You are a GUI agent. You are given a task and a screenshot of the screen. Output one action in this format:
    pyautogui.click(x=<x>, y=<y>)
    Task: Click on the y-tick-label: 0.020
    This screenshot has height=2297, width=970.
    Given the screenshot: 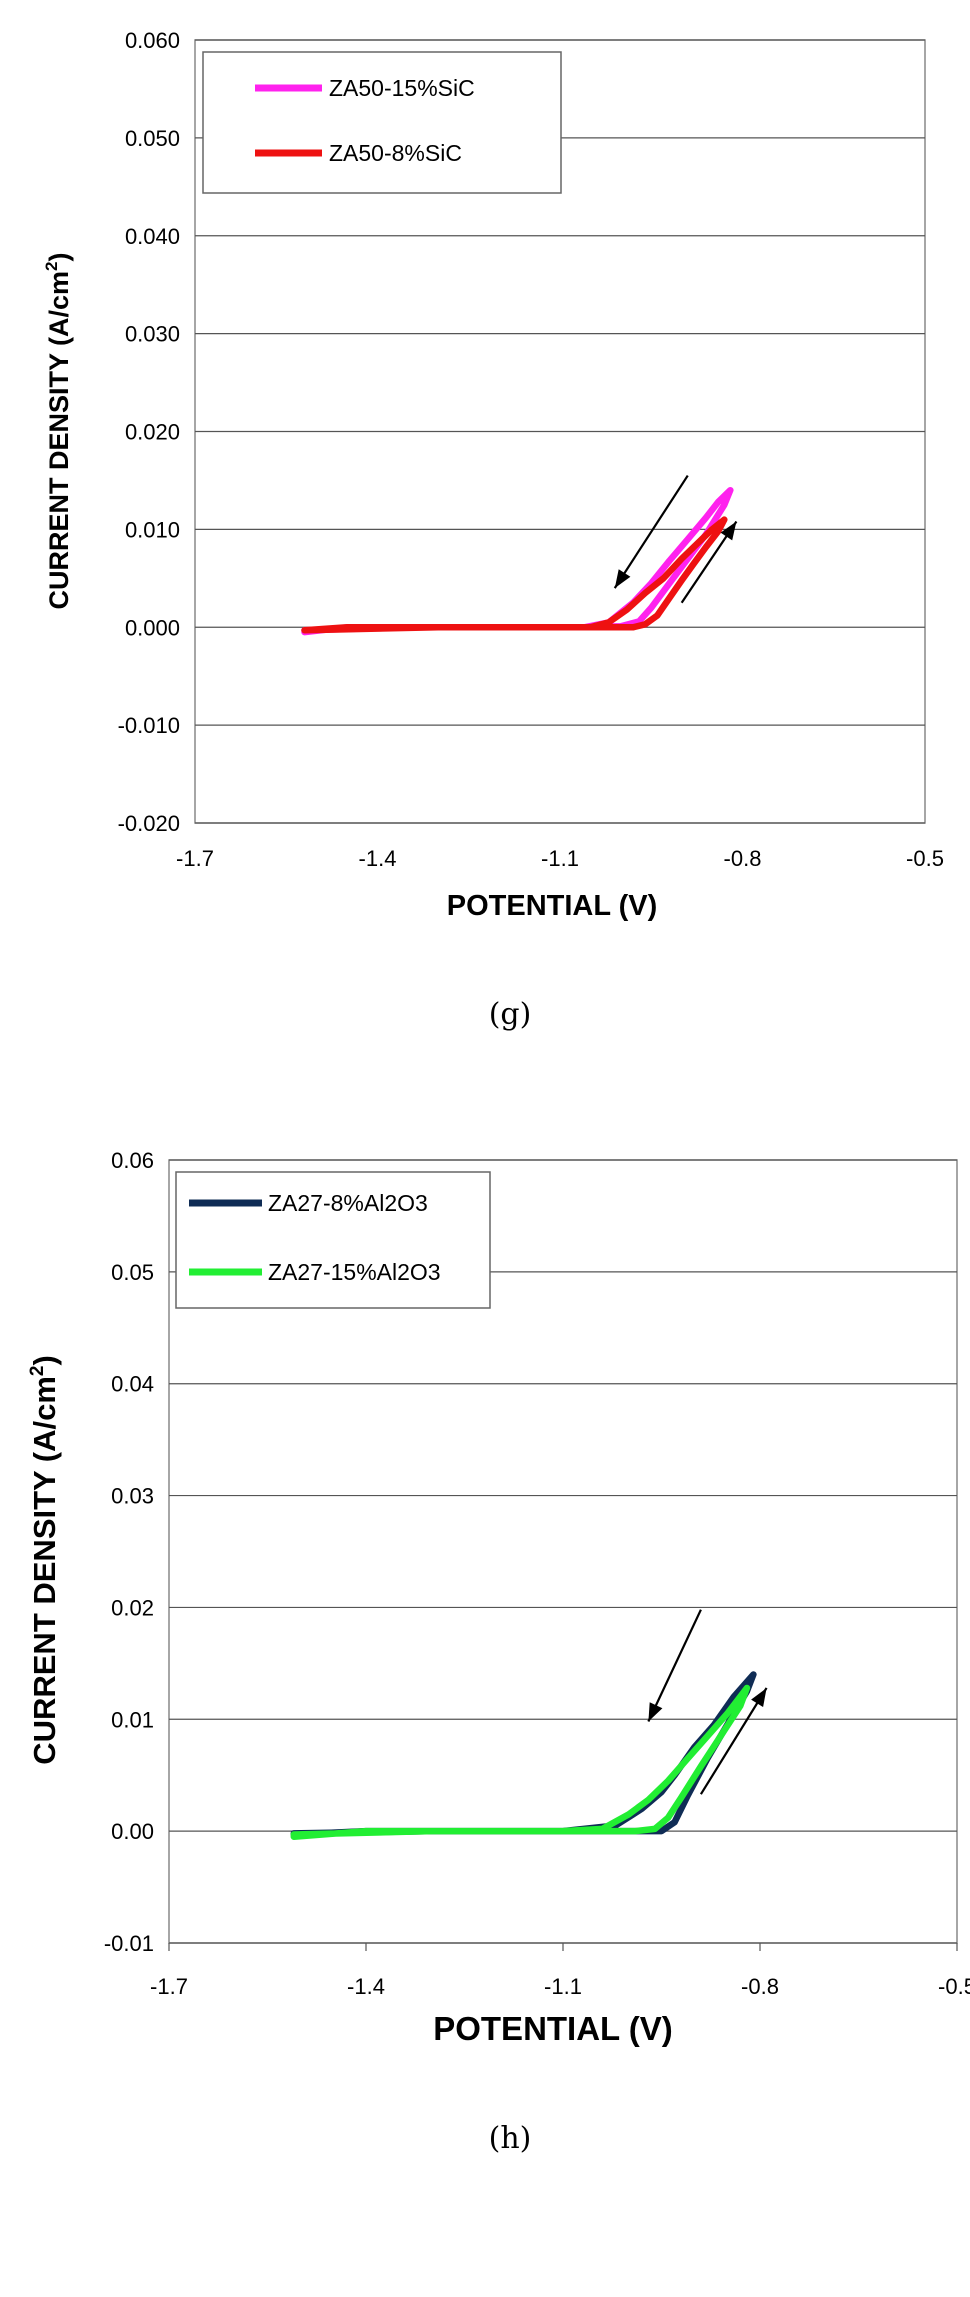 What is the action you would take?
    pyautogui.click(x=152, y=432)
    